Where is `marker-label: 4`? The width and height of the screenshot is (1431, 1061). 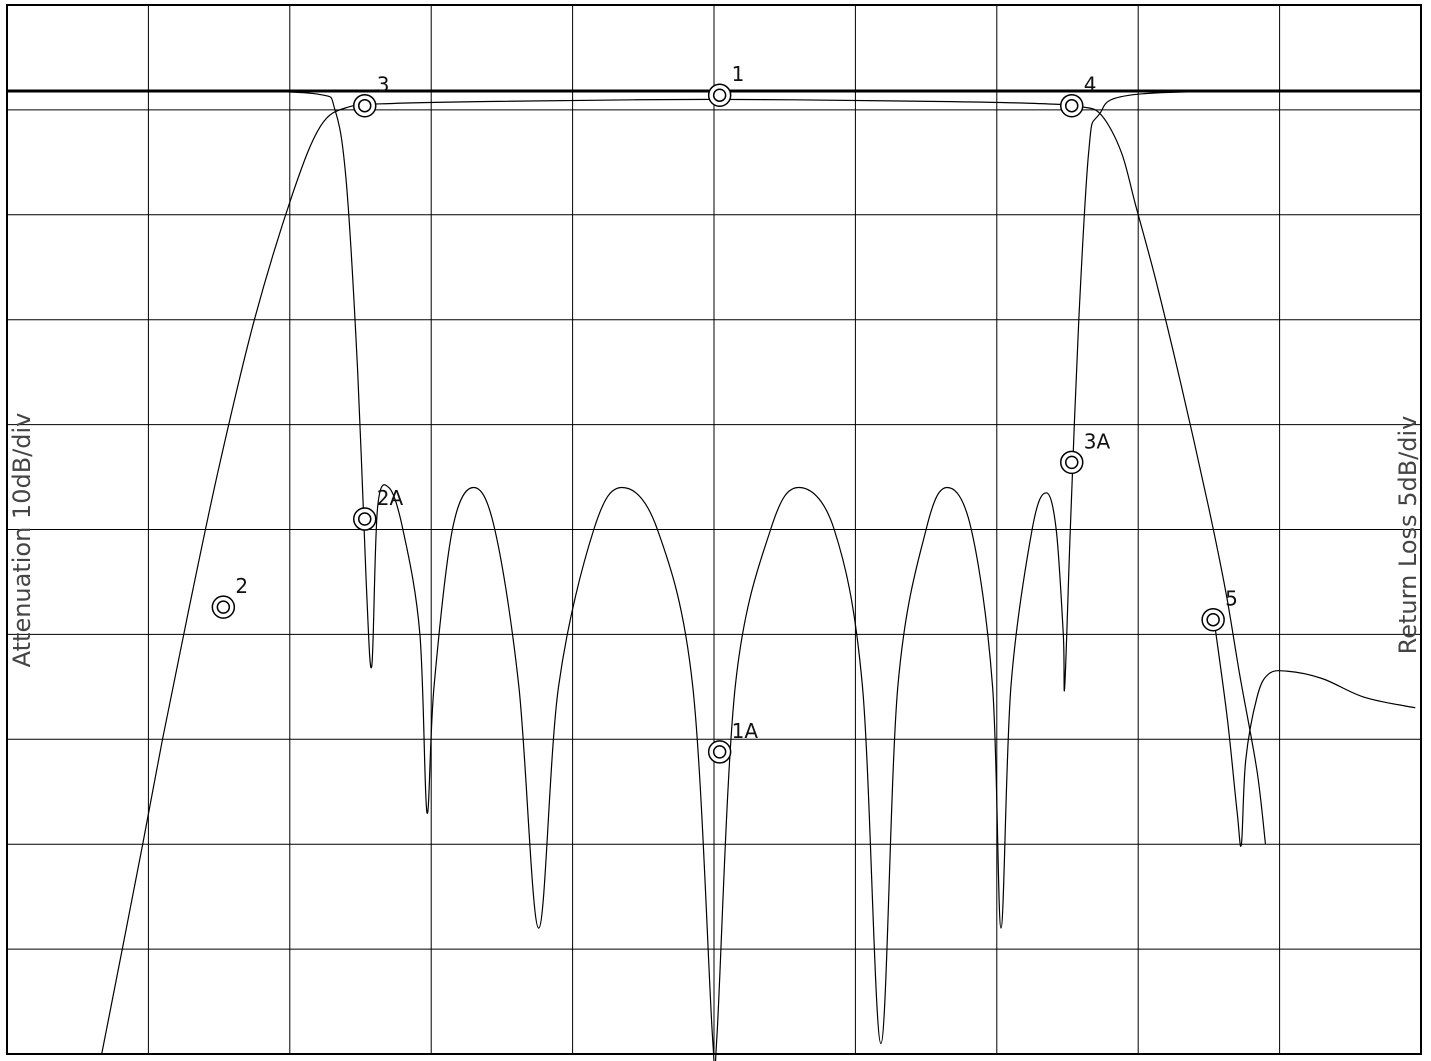 marker-label: 4 is located at coordinates (1090, 85).